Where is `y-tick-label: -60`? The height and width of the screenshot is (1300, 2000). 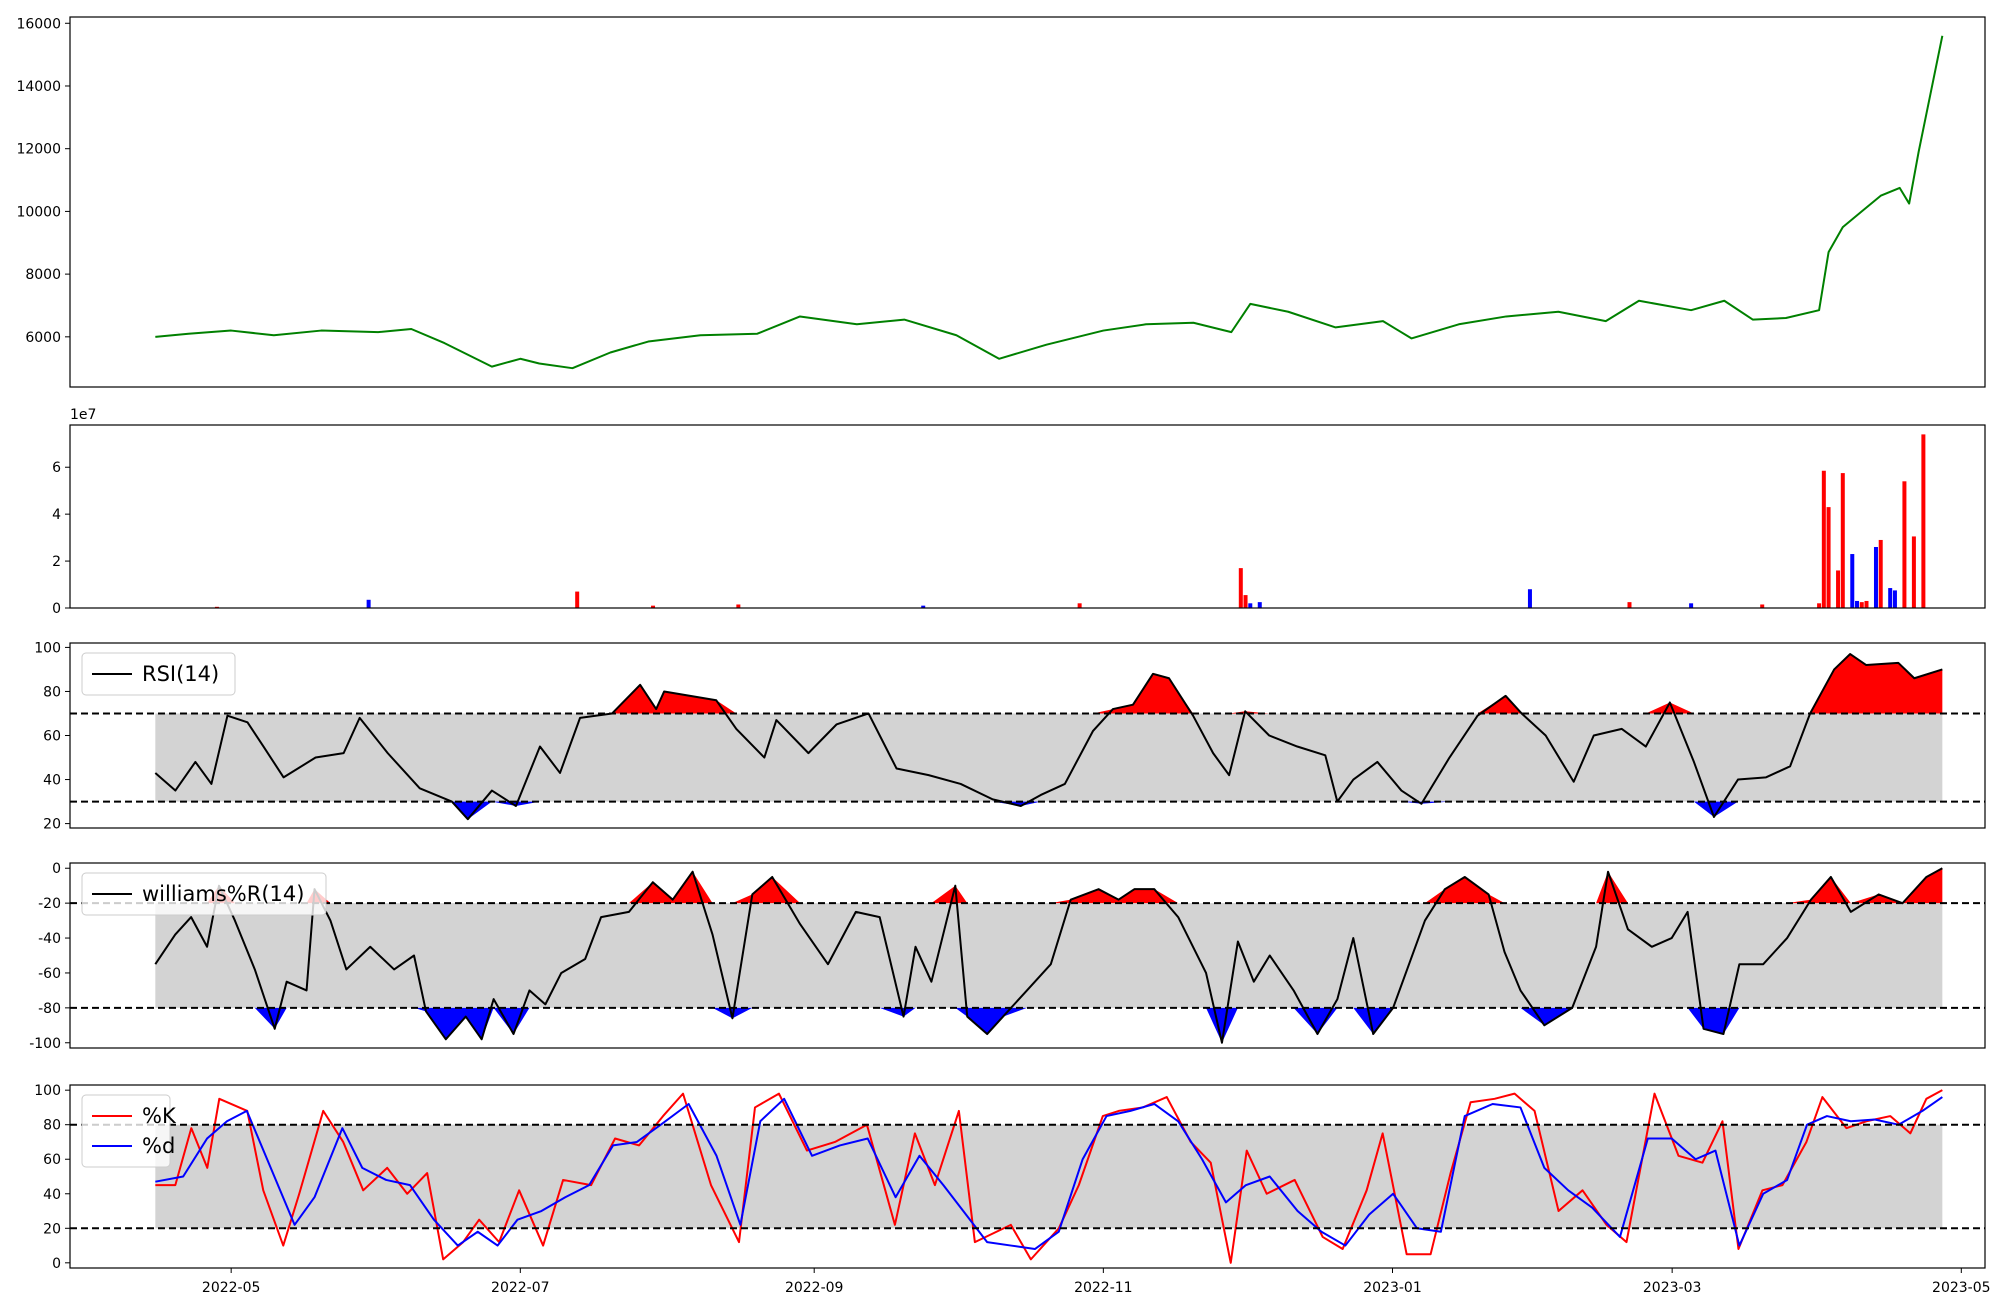 y-tick-label: -60 is located at coordinates (49, 974).